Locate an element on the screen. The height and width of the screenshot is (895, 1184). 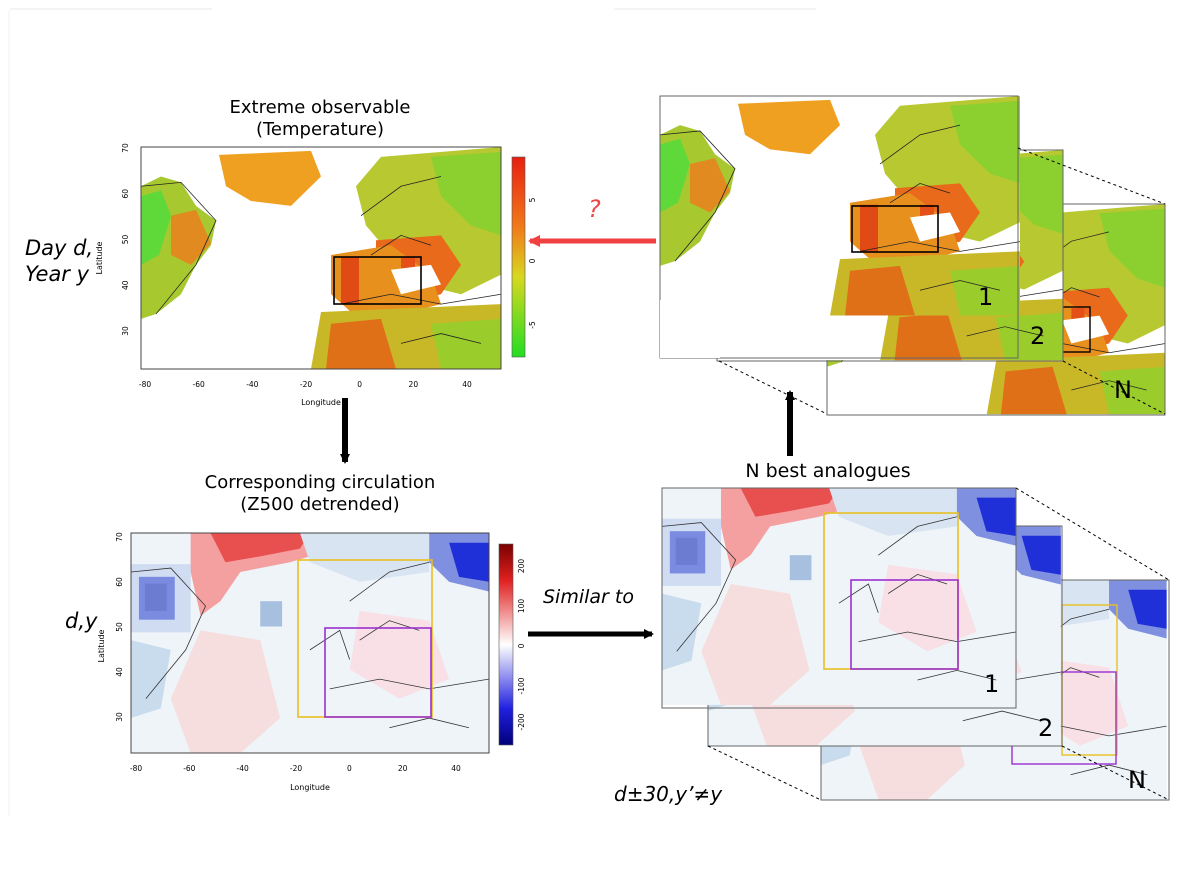
temperature-colorbar-ticks: 5 0 -5 is located at coordinates (532, 262).